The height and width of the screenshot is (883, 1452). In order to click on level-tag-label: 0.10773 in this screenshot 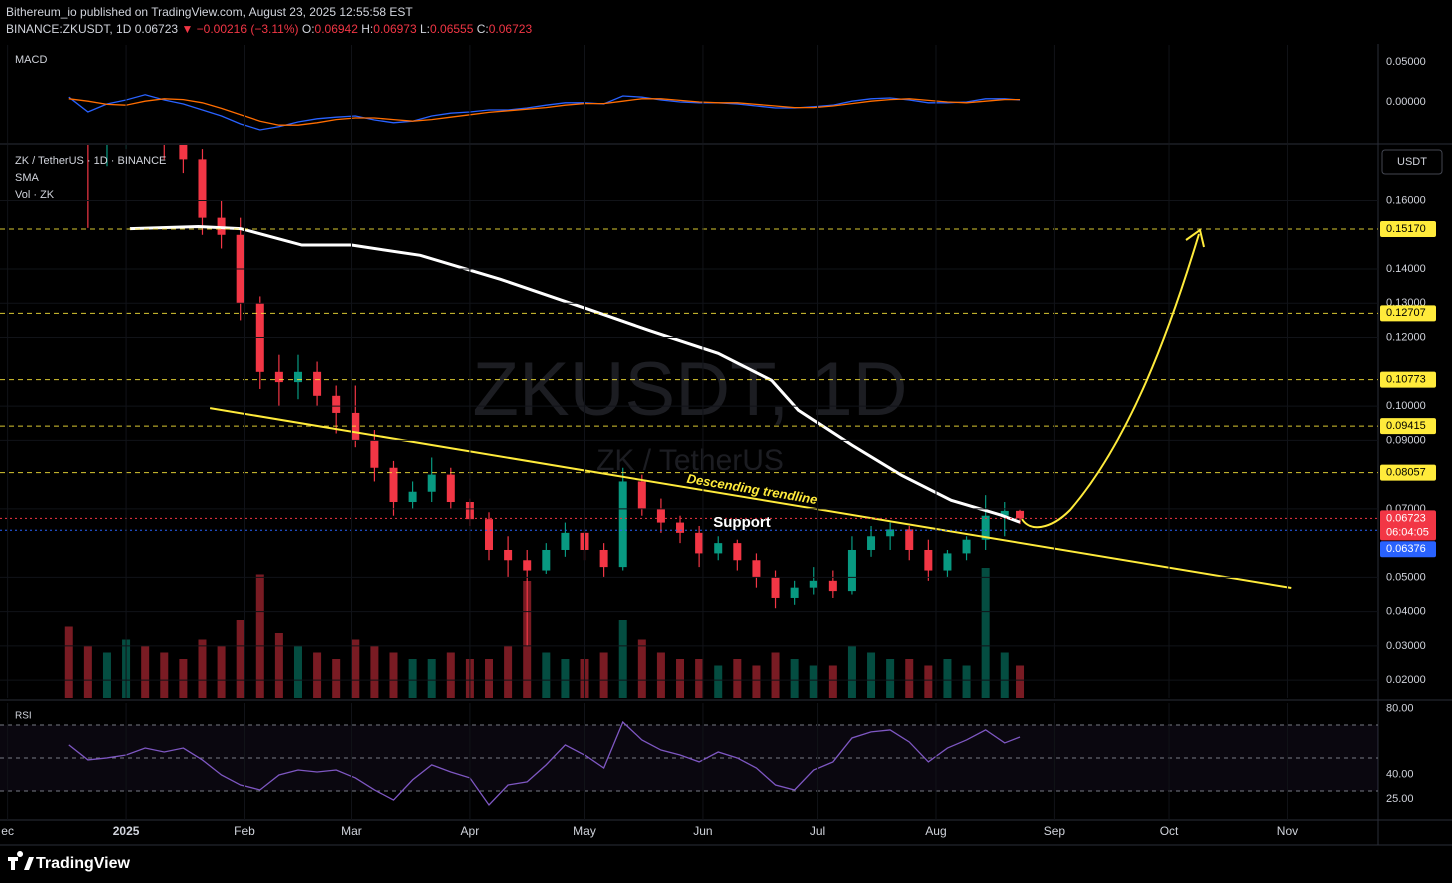, I will do `click(1406, 380)`.